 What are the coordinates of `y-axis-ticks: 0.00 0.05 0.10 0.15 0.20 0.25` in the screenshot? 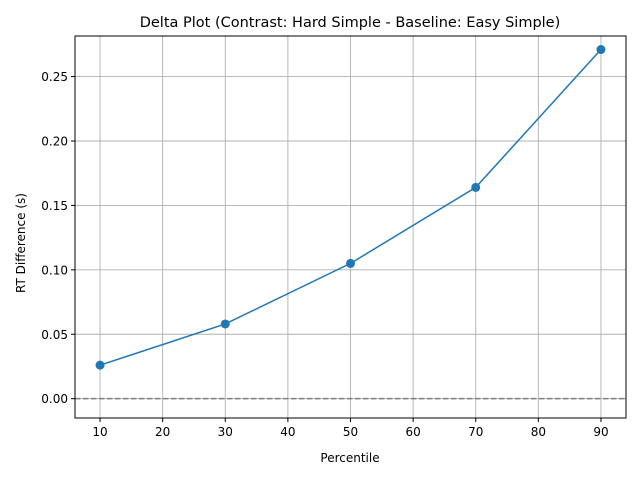 It's located at (58, 238).